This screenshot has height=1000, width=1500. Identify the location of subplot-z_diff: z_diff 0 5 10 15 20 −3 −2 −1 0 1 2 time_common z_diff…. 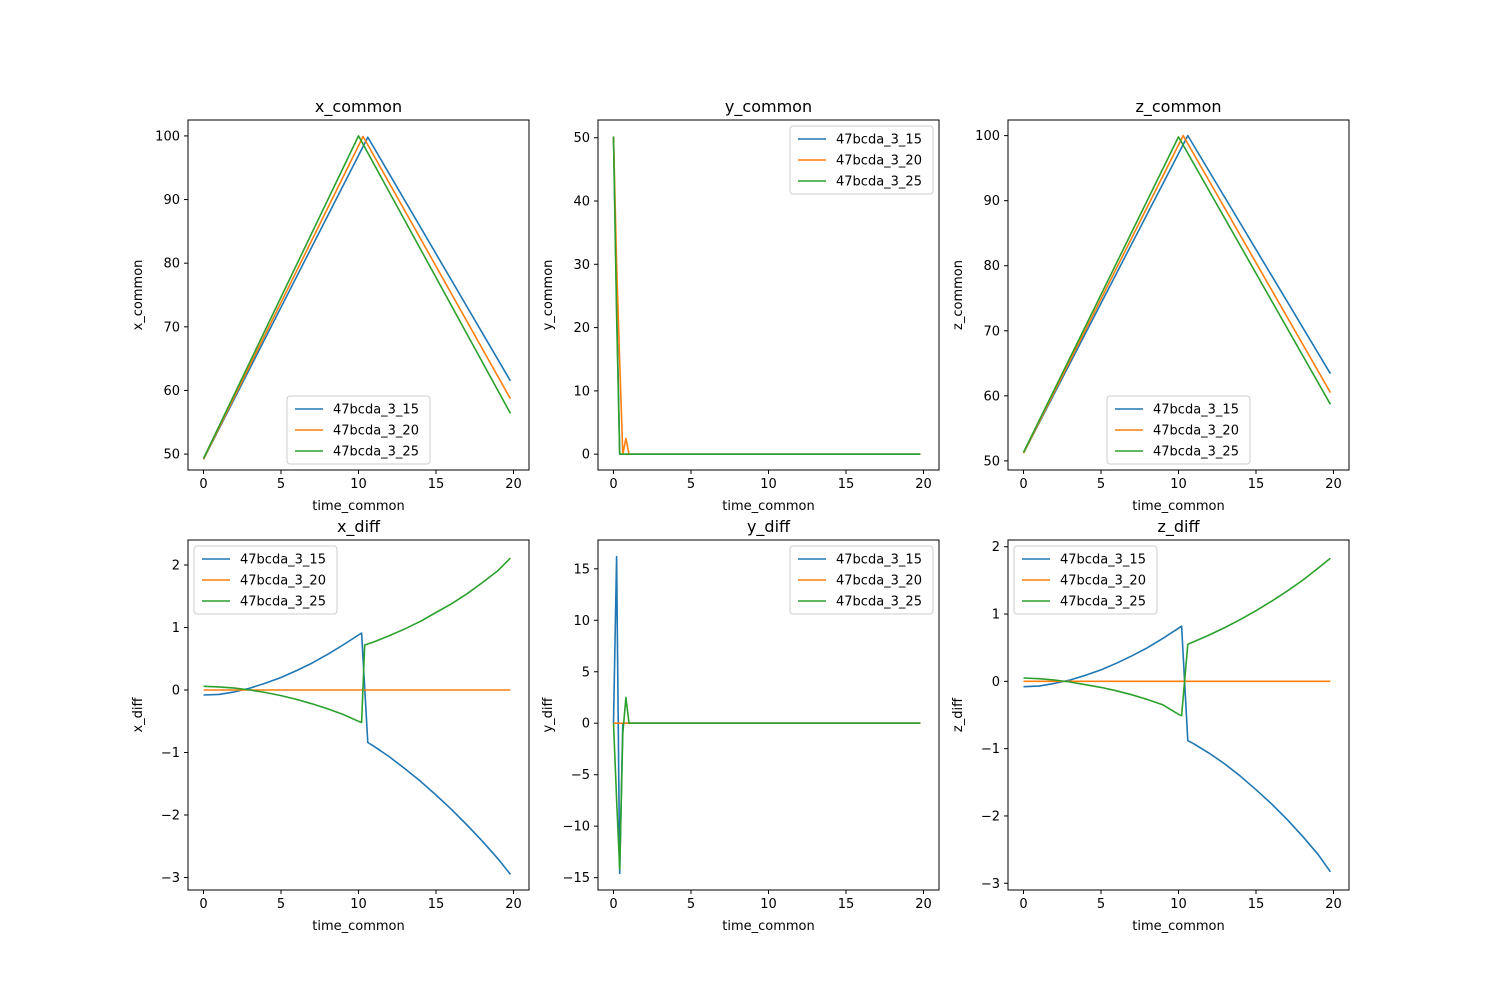
(1150, 725).